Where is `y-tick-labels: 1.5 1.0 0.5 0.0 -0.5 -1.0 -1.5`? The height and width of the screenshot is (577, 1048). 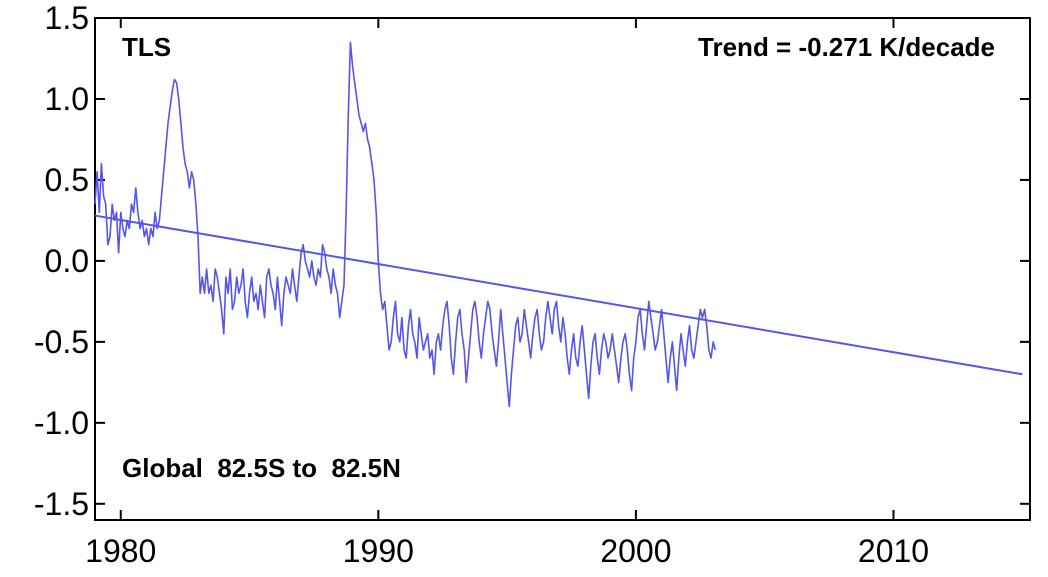
y-tick-labels: 1.5 1.0 0.5 0.0 -0.5 -1.0 -1.5 is located at coordinates (61, 261).